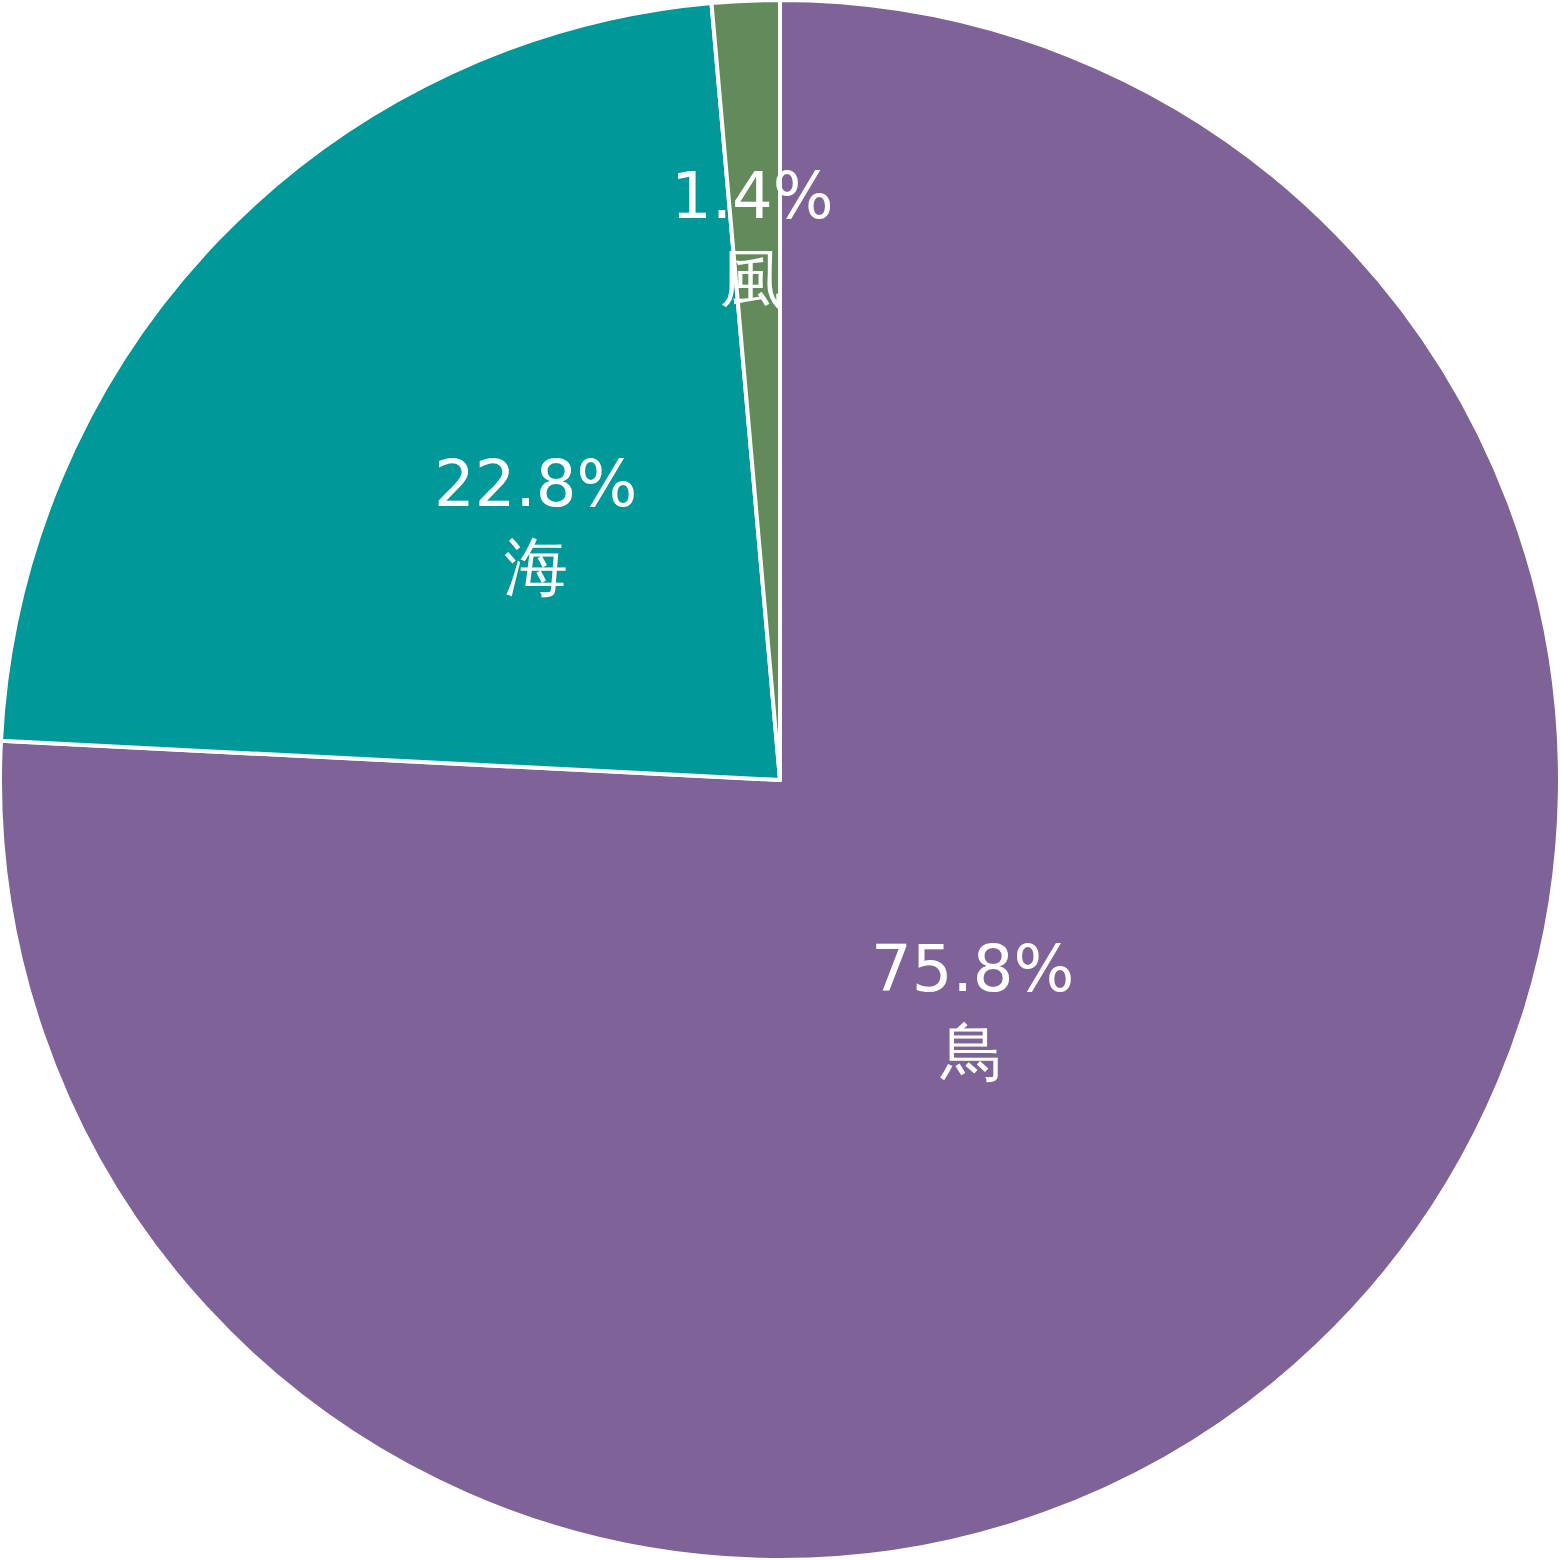 The image size is (1560, 1560). Describe the element at coordinates (535, 567) in the screenshot. I see `slice-label: 海` at that location.